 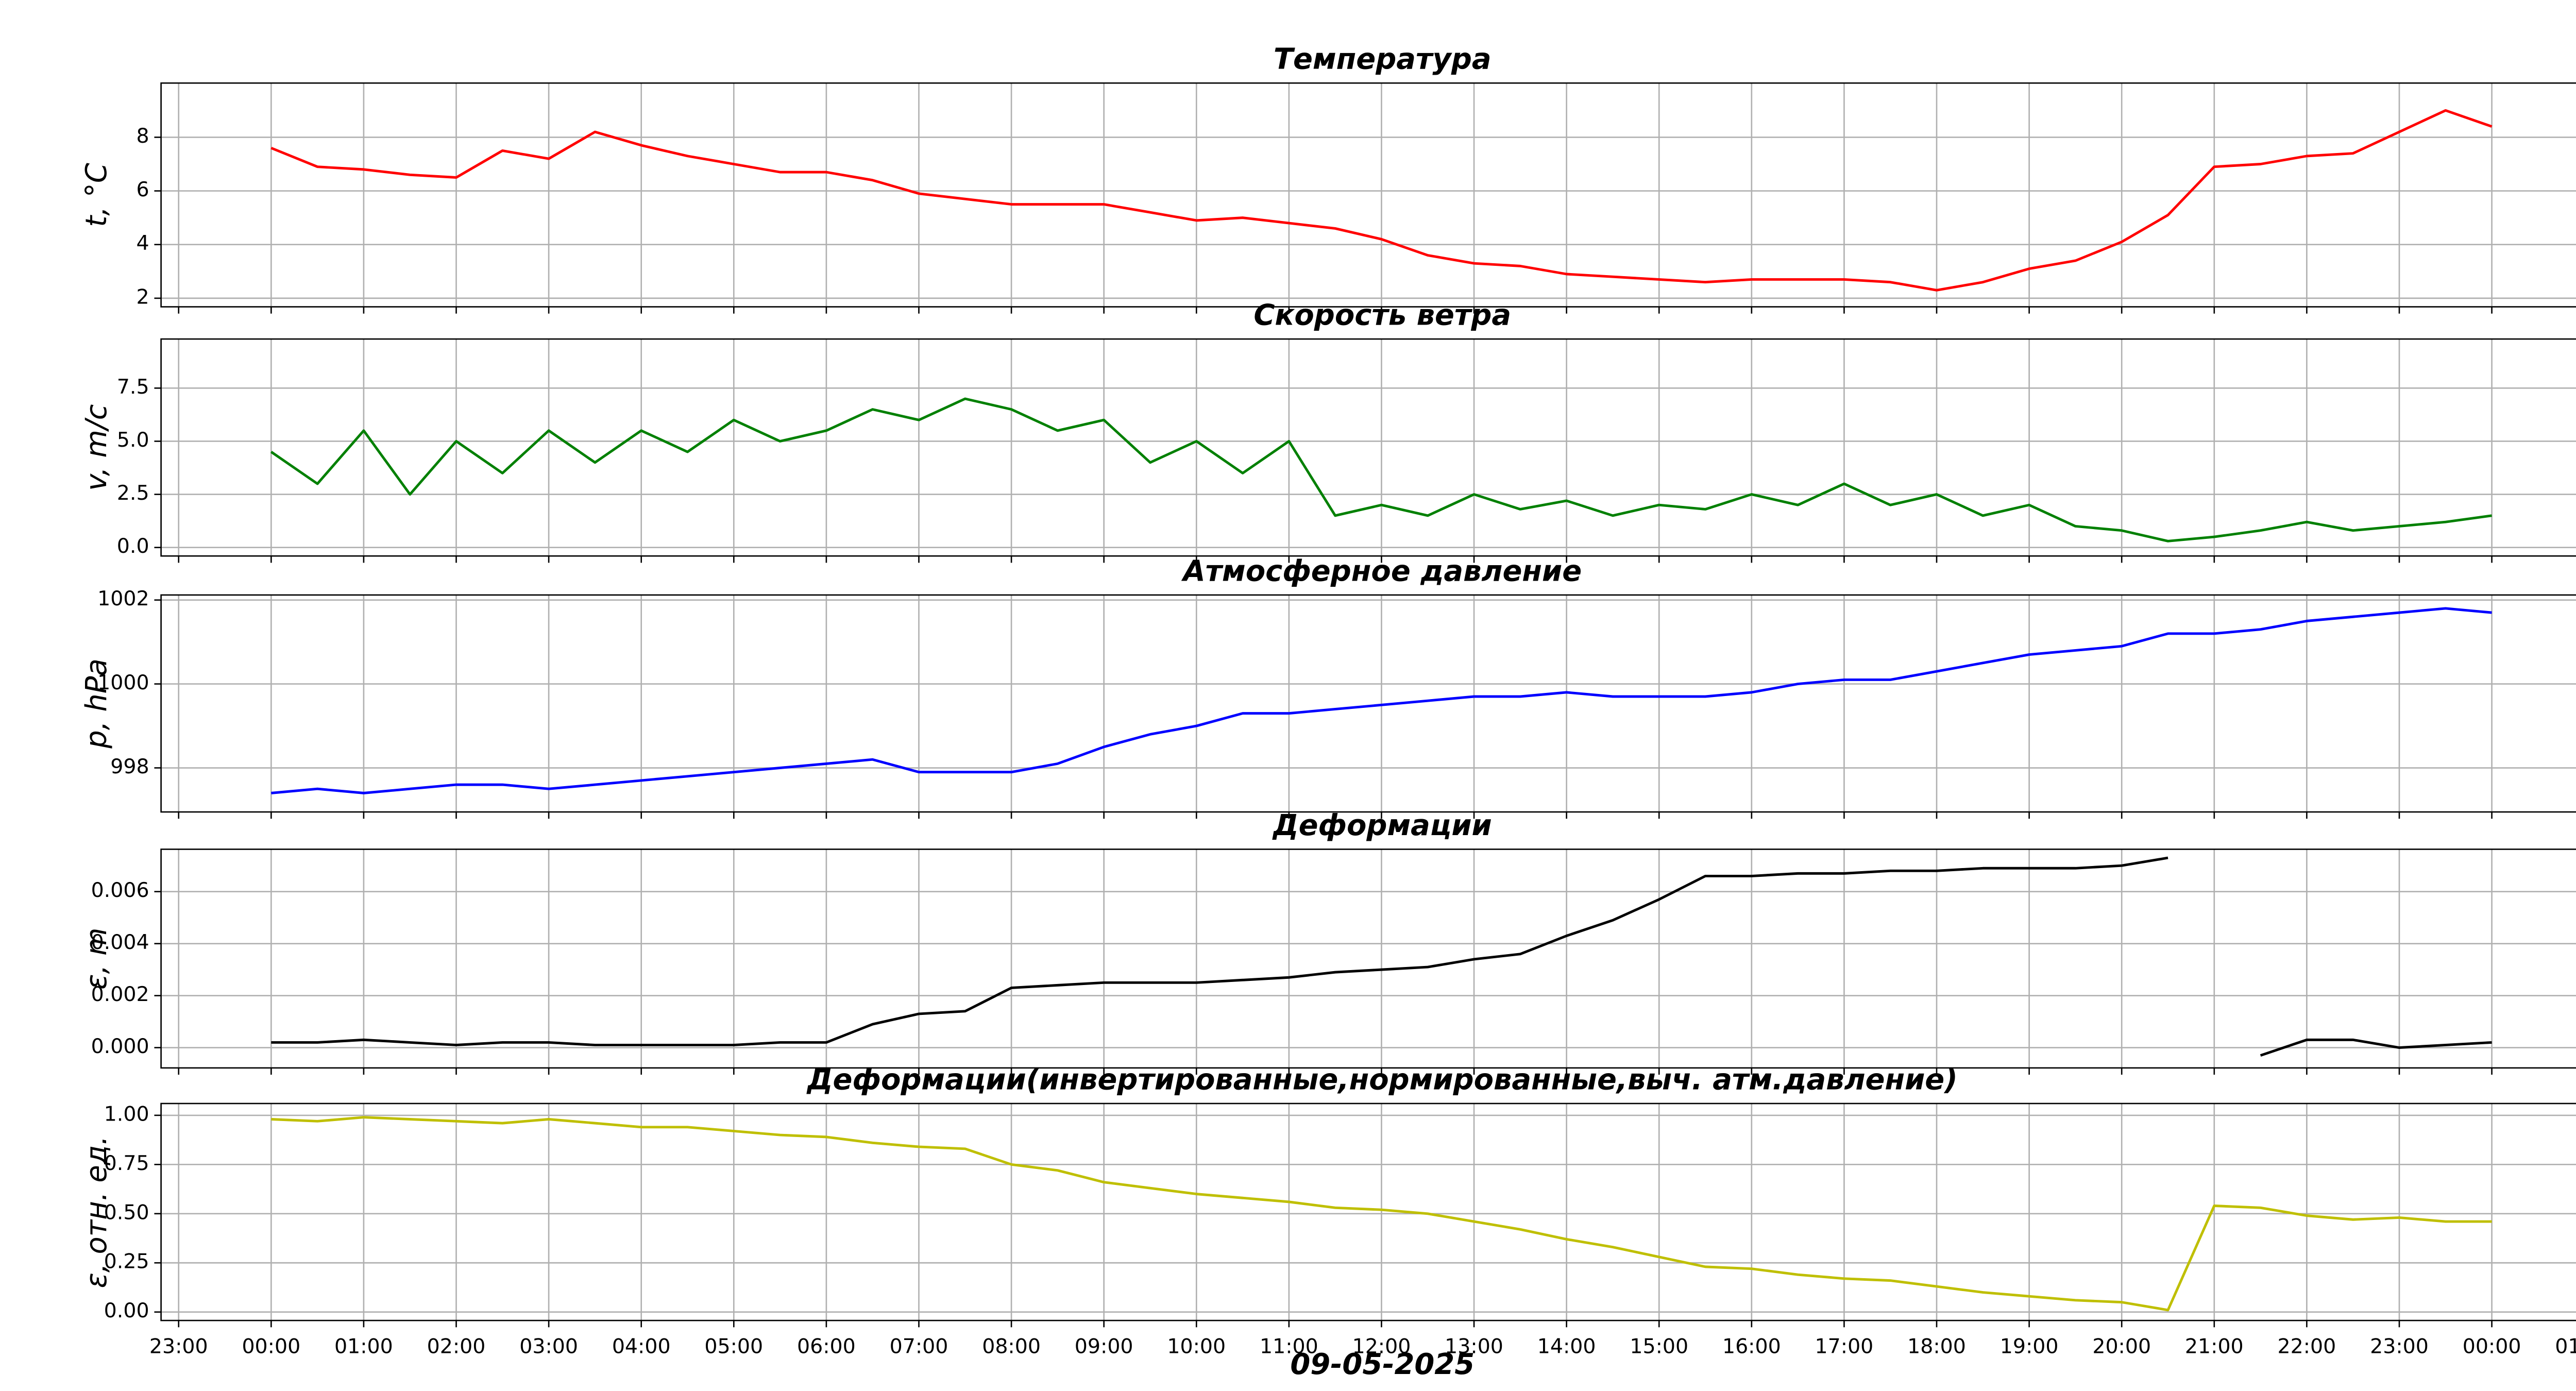 I want to click on x-tick-label: 15:00, so click(x=1659, y=1346).